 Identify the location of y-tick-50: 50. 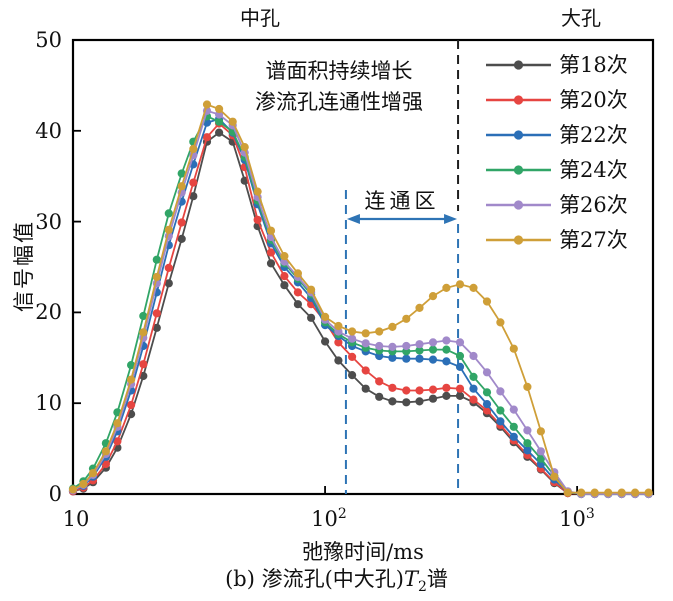
(48, 40).